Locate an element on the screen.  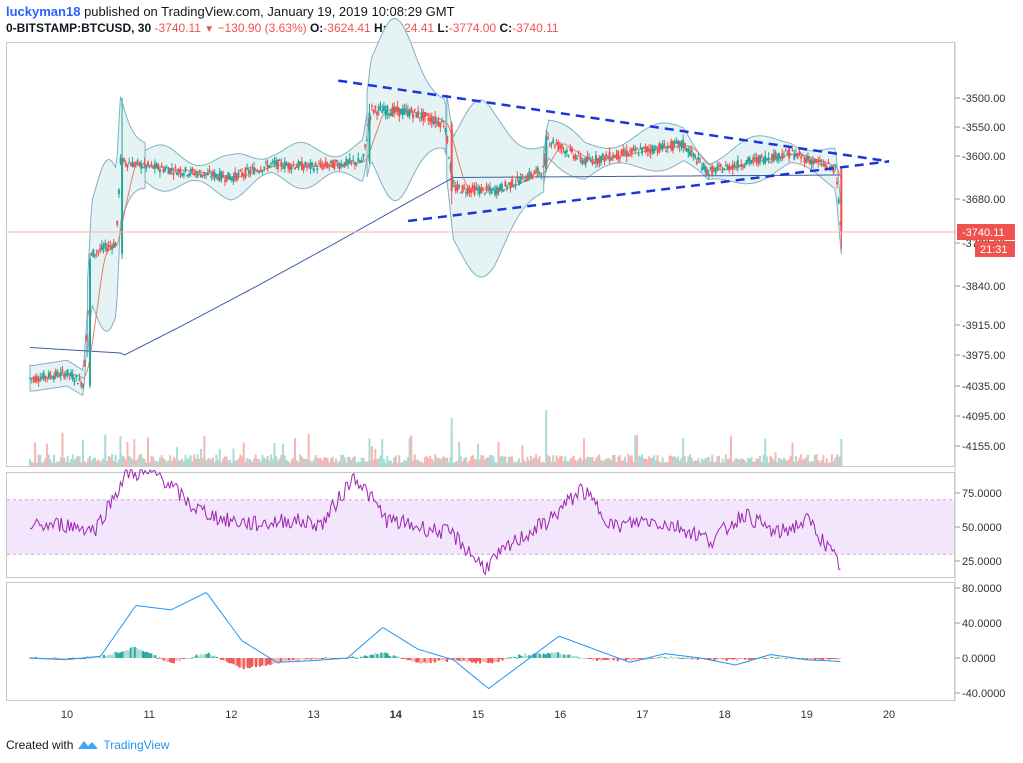
time-axis-label: 16 is located at coordinates (560, 715).